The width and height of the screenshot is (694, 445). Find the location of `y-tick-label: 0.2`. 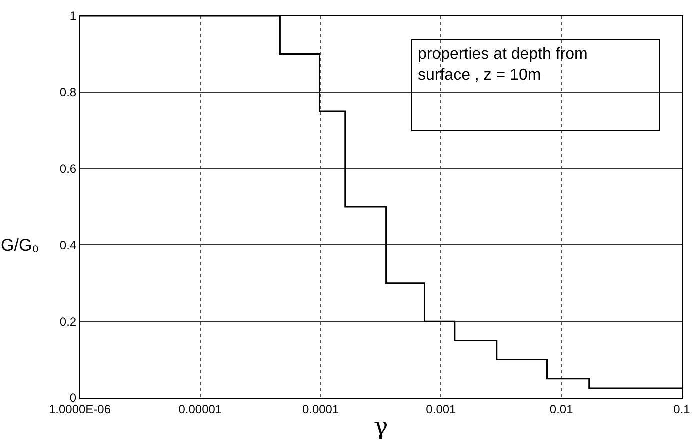

y-tick-label: 0.2 is located at coordinates (68, 321).